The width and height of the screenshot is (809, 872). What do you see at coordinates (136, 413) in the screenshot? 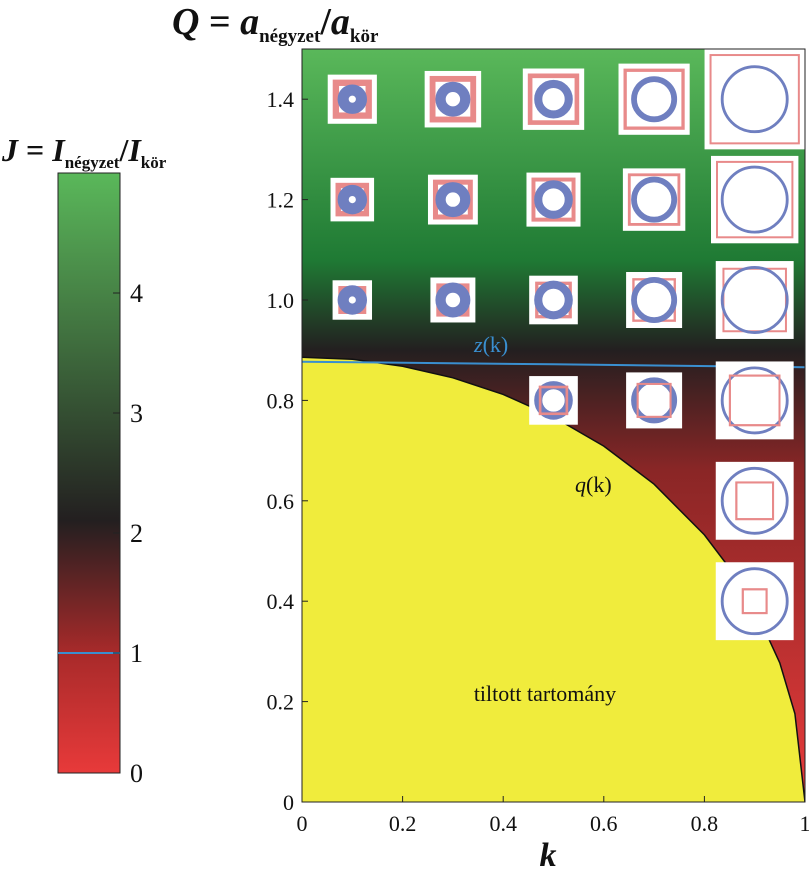
I see `colorbar-tick-label: 3` at bounding box center [136, 413].